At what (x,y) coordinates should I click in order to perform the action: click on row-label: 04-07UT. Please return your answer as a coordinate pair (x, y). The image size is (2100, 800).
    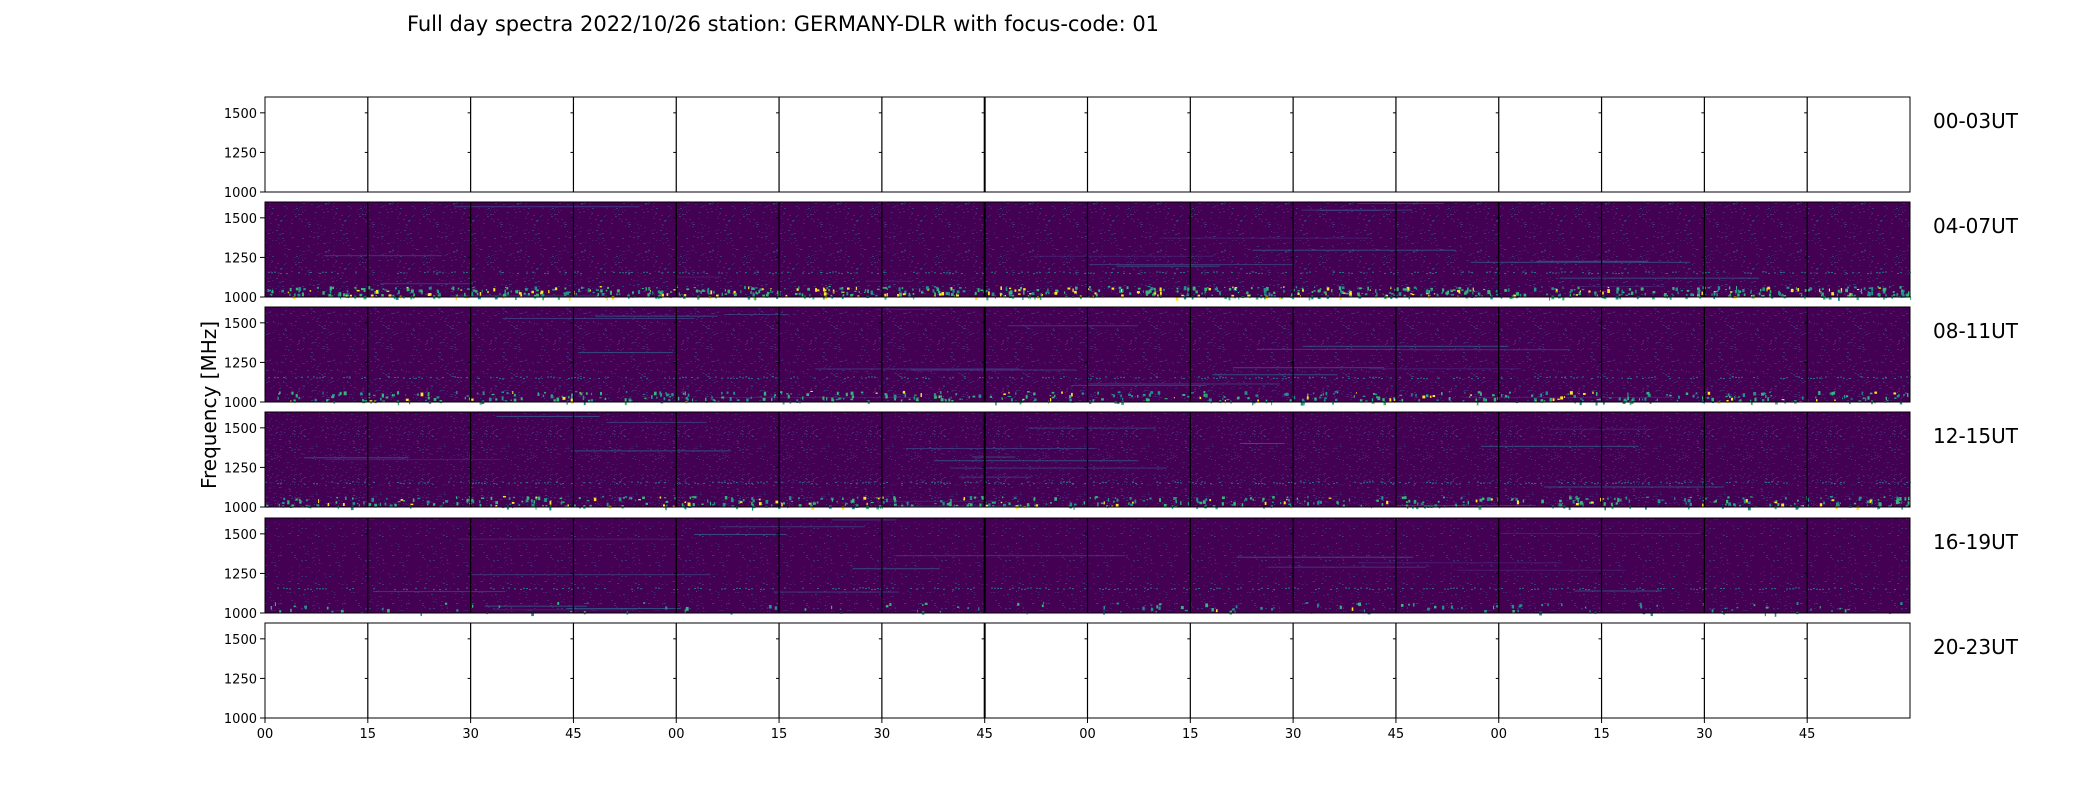
    Looking at the image, I should click on (1976, 226).